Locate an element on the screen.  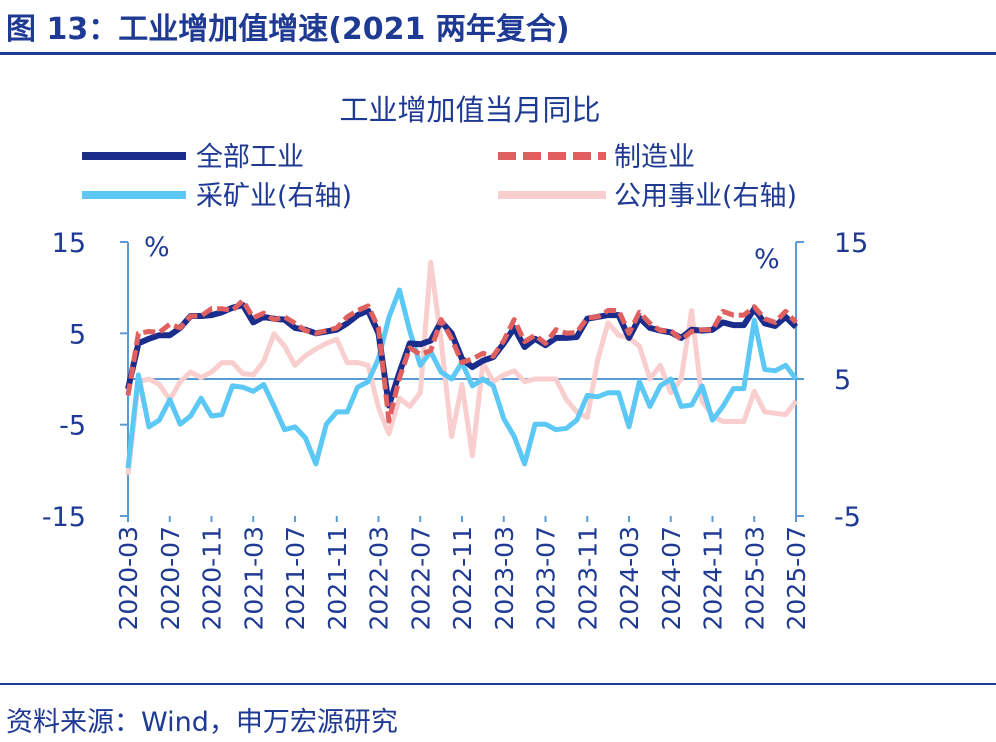
right-tick-label-2: -5 is located at coordinates (847, 517).